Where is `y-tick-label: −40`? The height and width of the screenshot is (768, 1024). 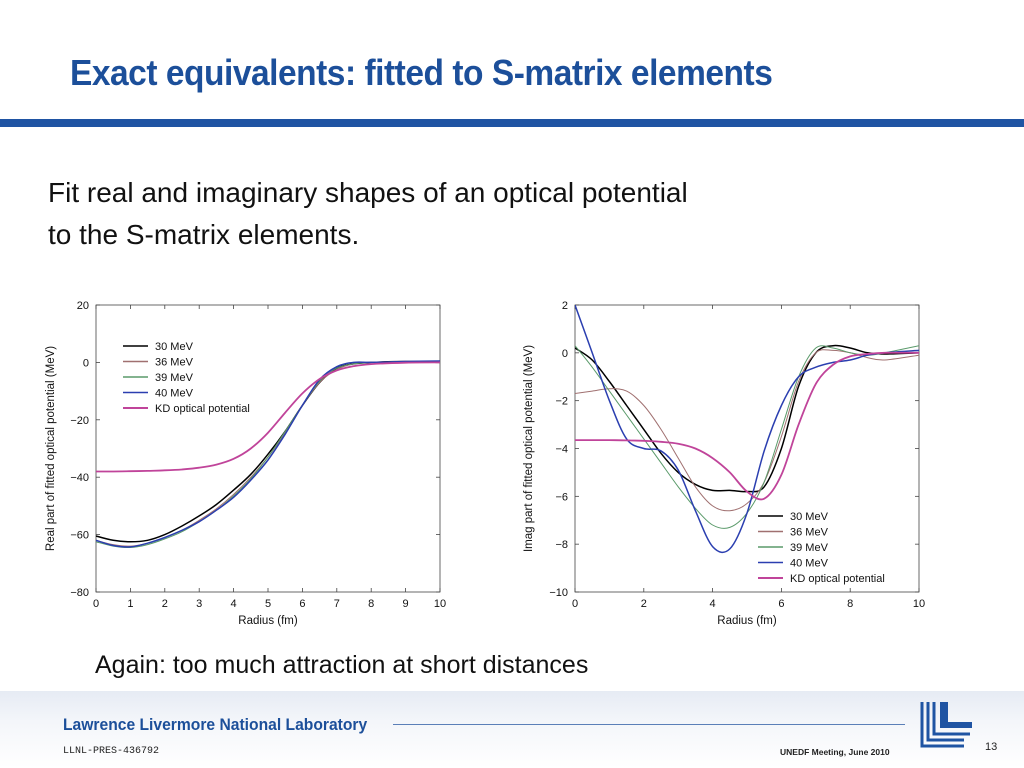
y-tick-label: −40 is located at coordinates (79, 478).